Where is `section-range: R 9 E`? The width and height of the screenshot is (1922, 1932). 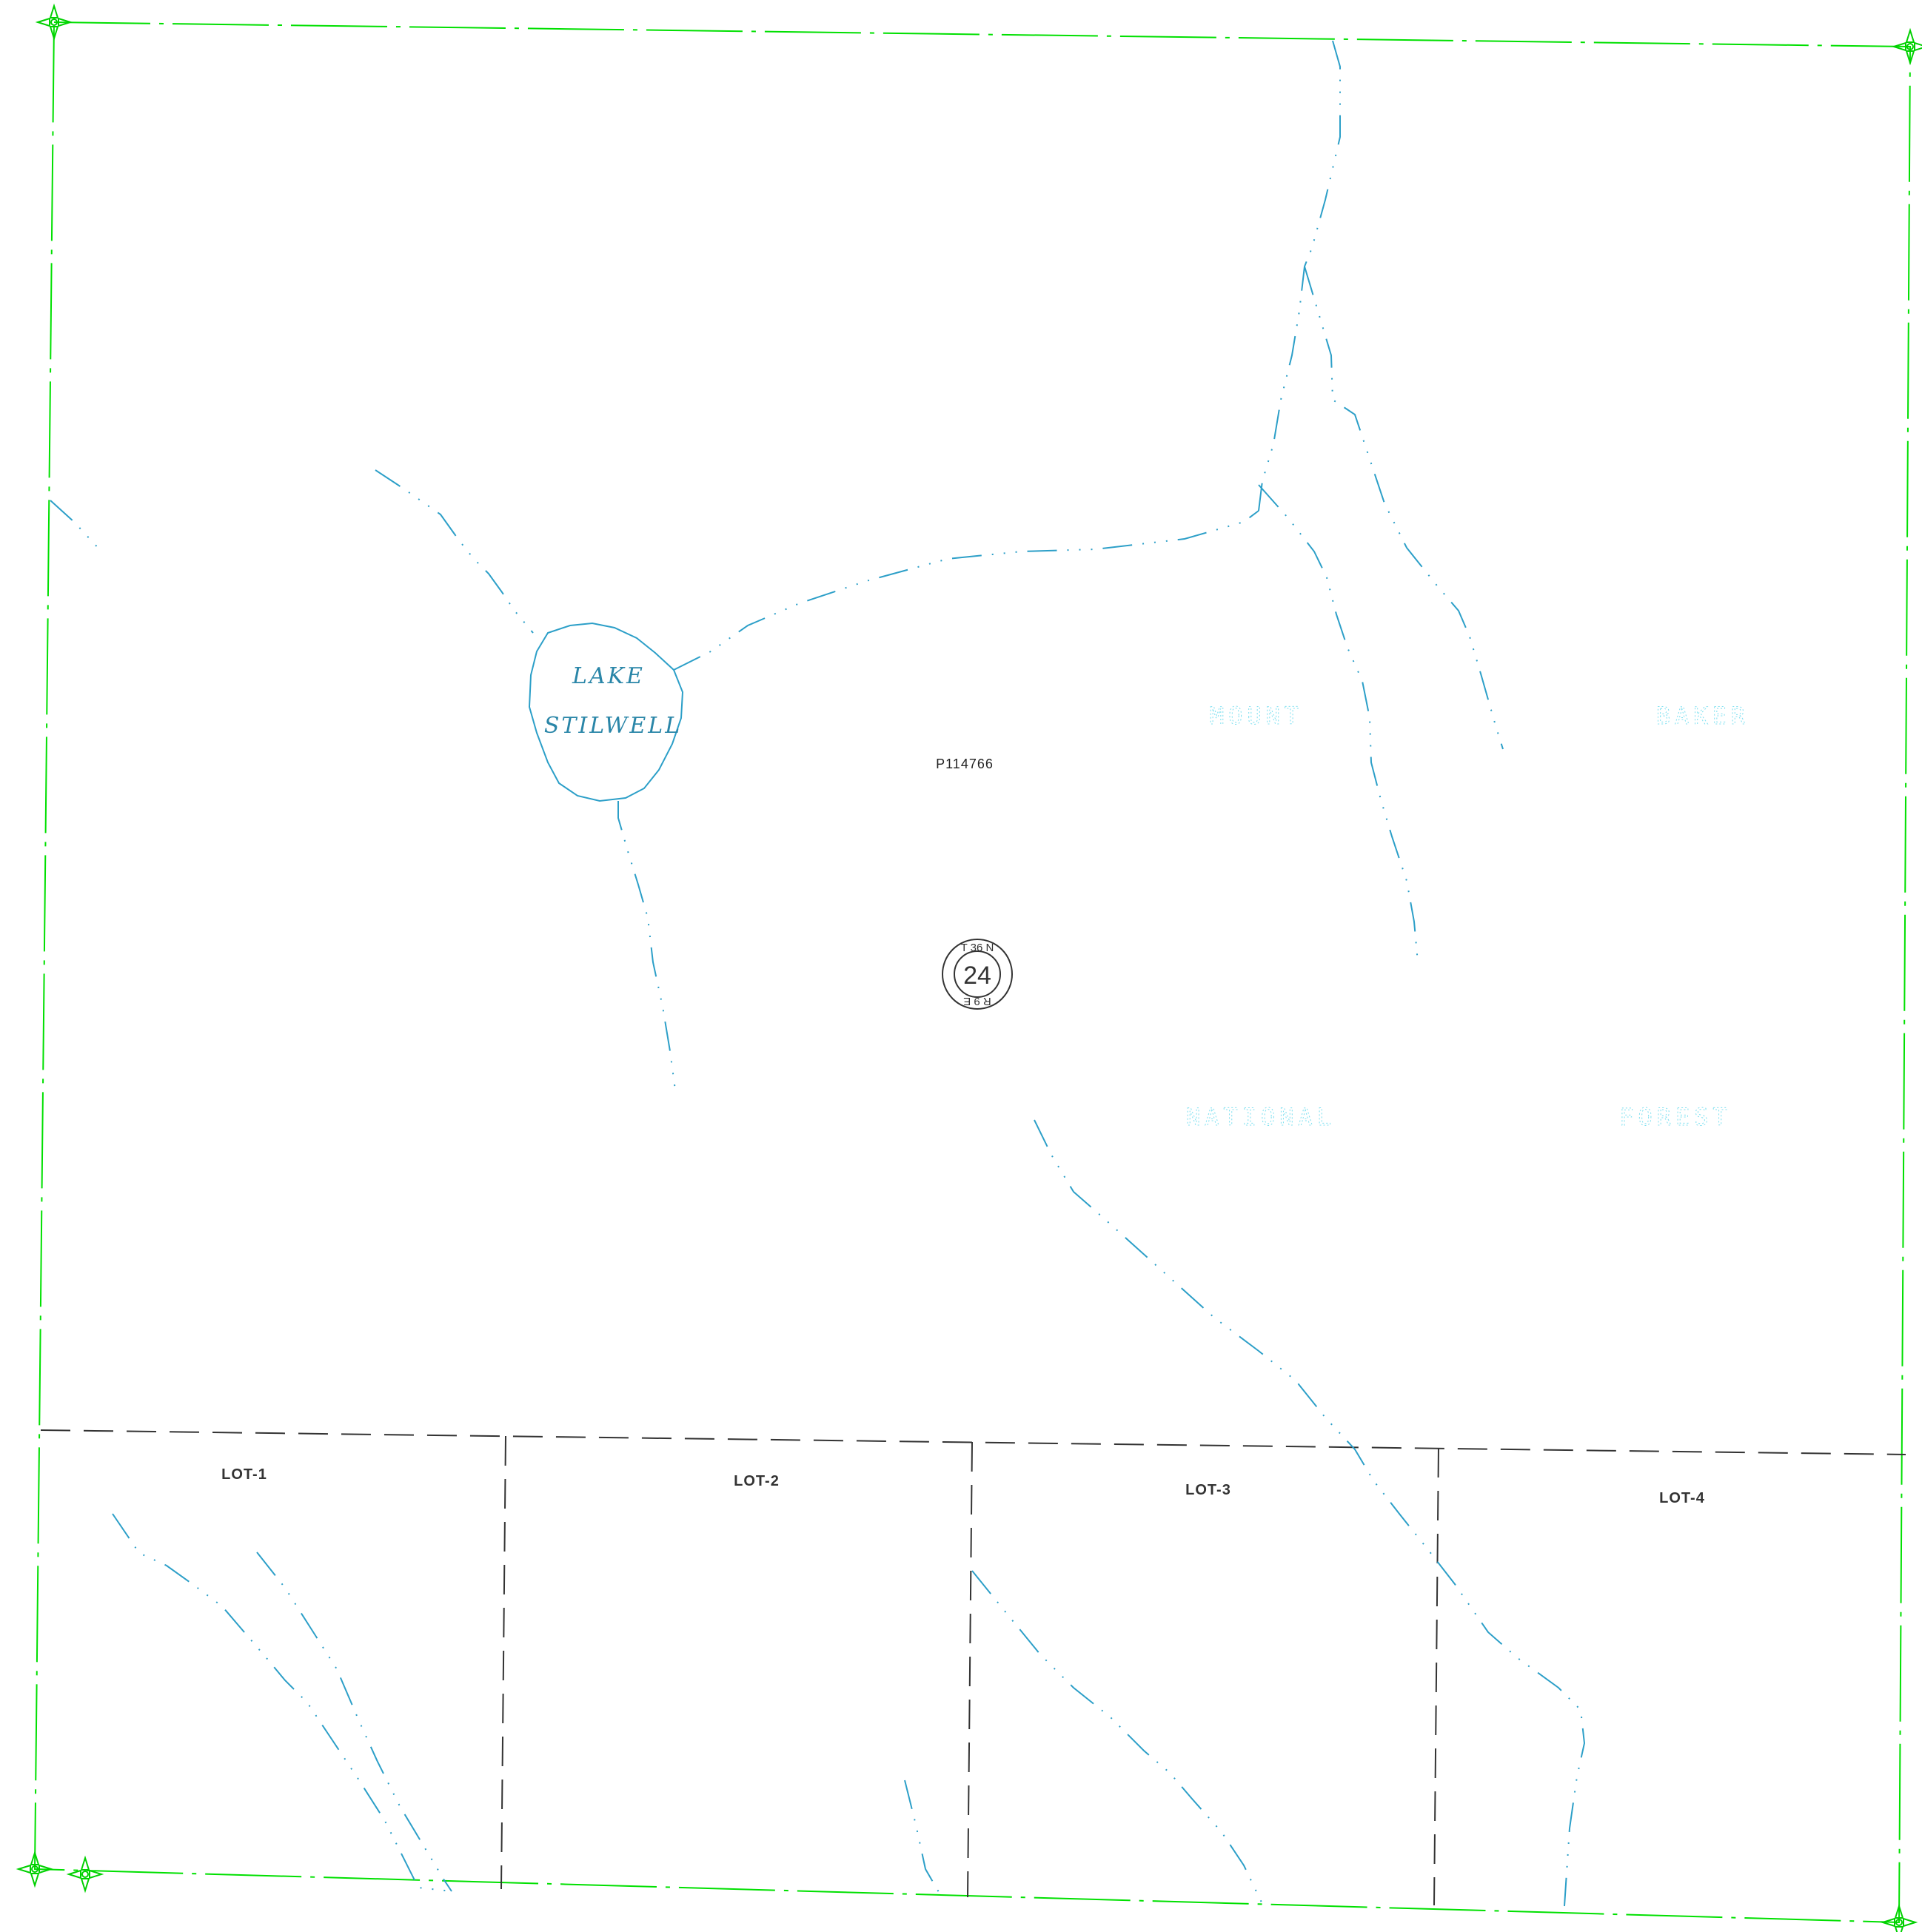 section-range: R 9 E is located at coordinates (977, 1001).